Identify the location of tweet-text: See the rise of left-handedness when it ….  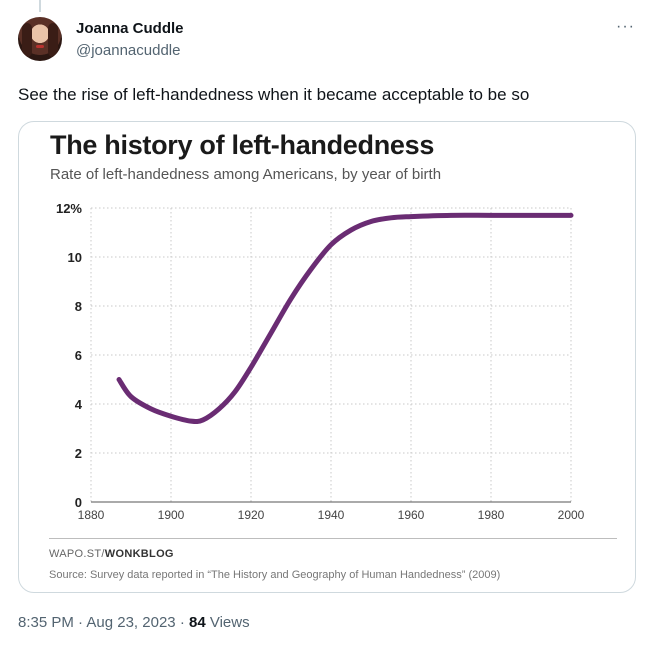
(274, 94).